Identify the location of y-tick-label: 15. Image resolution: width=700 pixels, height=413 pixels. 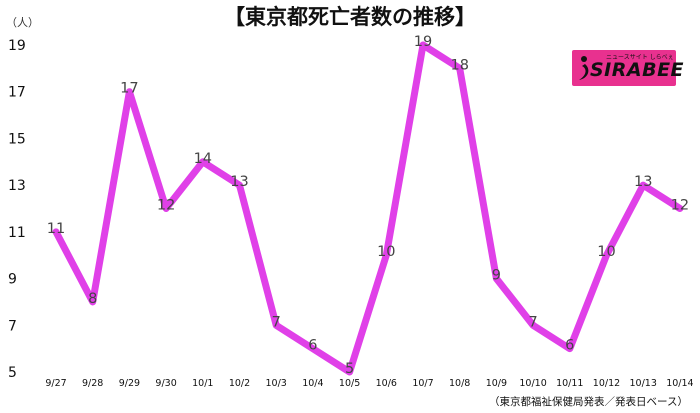
(17, 139).